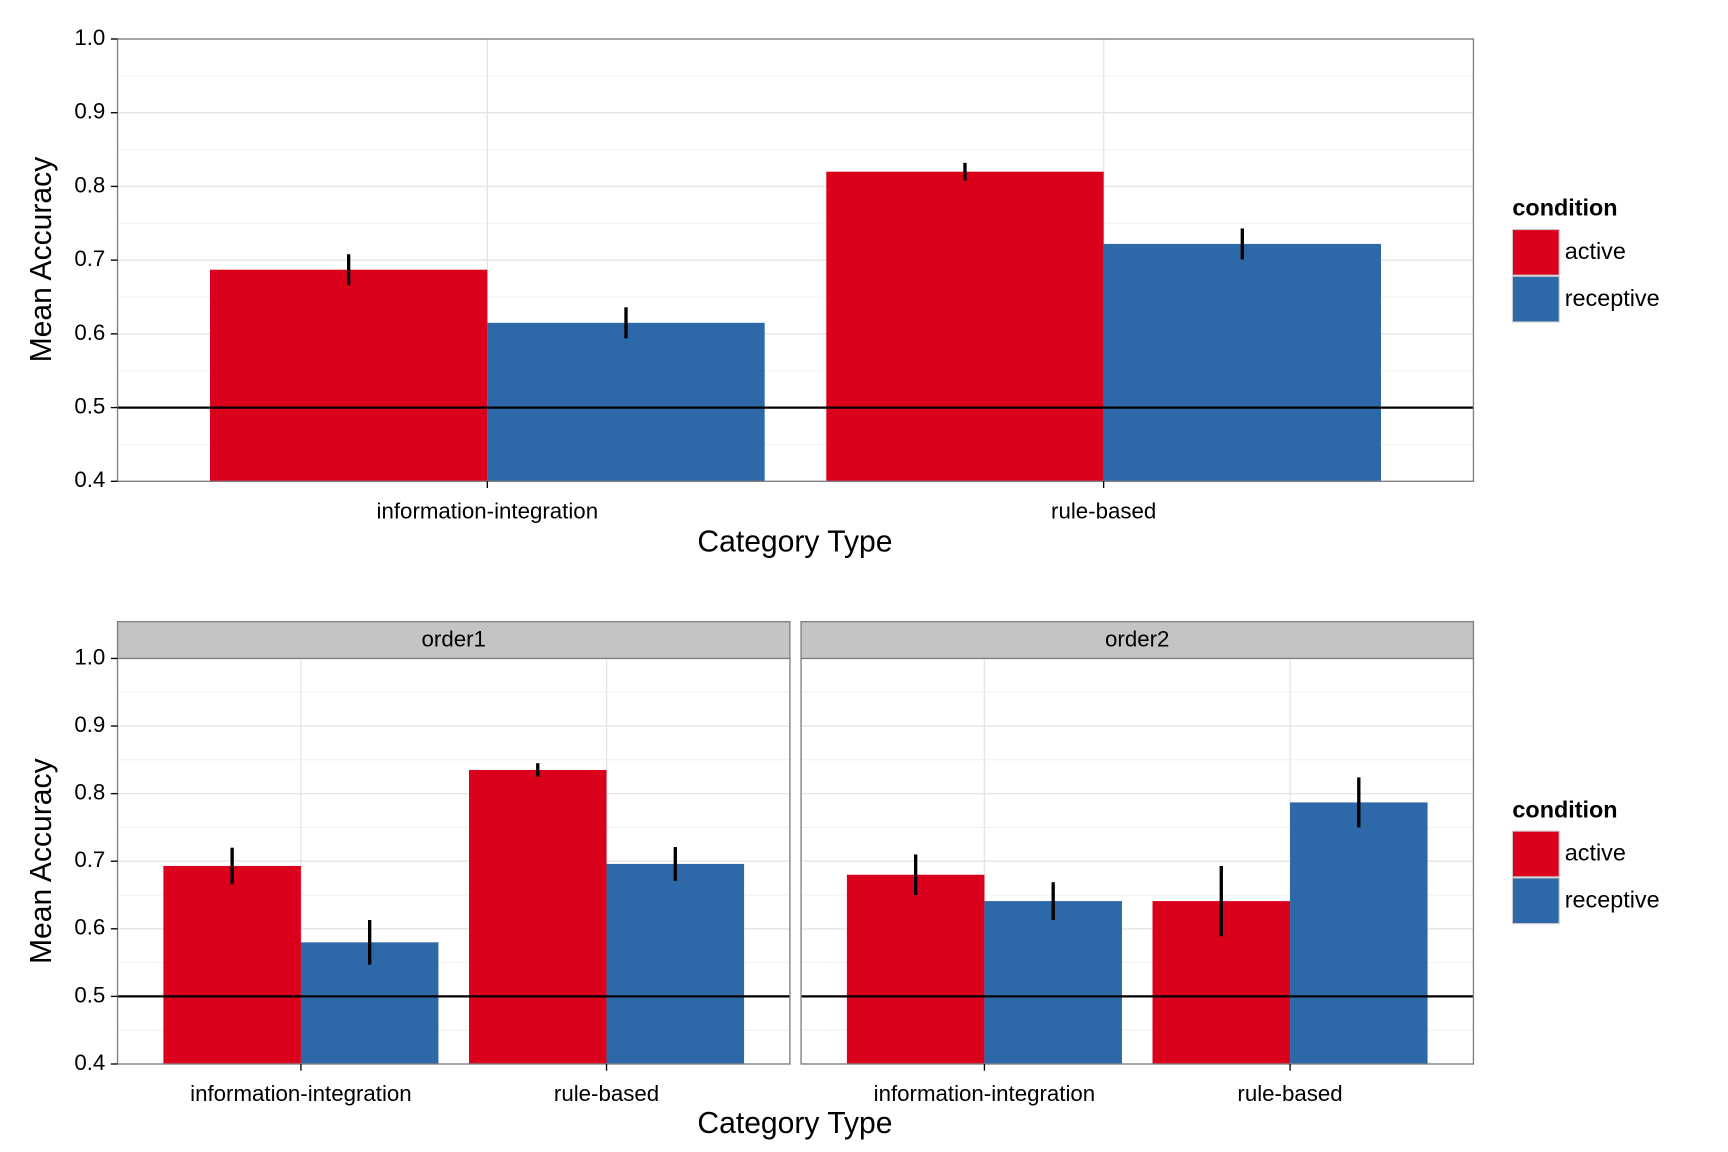 Image resolution: width=1728 pixels, height=1152 pixels. What do you see at coordinates (1137, 861) in the screenshot?
I see `panel-border` at bounding box center [1137, 861].